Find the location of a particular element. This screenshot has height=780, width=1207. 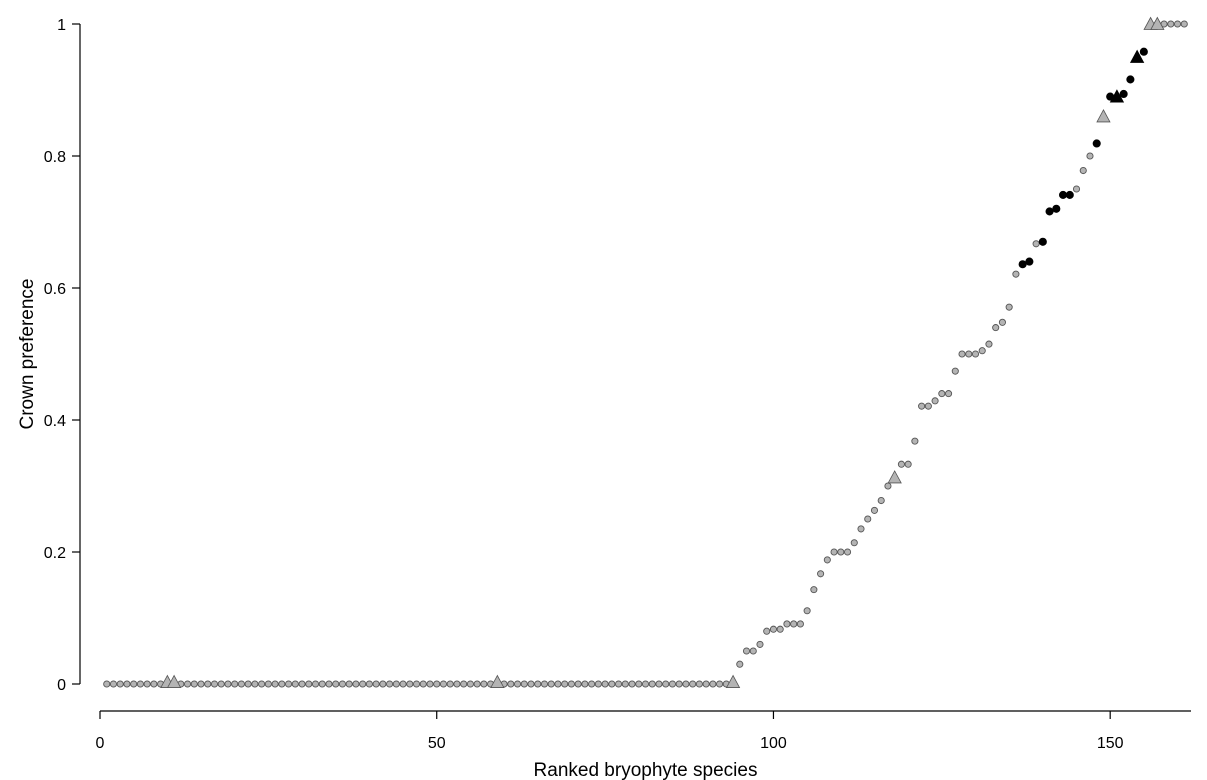

y-tick-label: 0.4 is located at coordinates (55, 421).